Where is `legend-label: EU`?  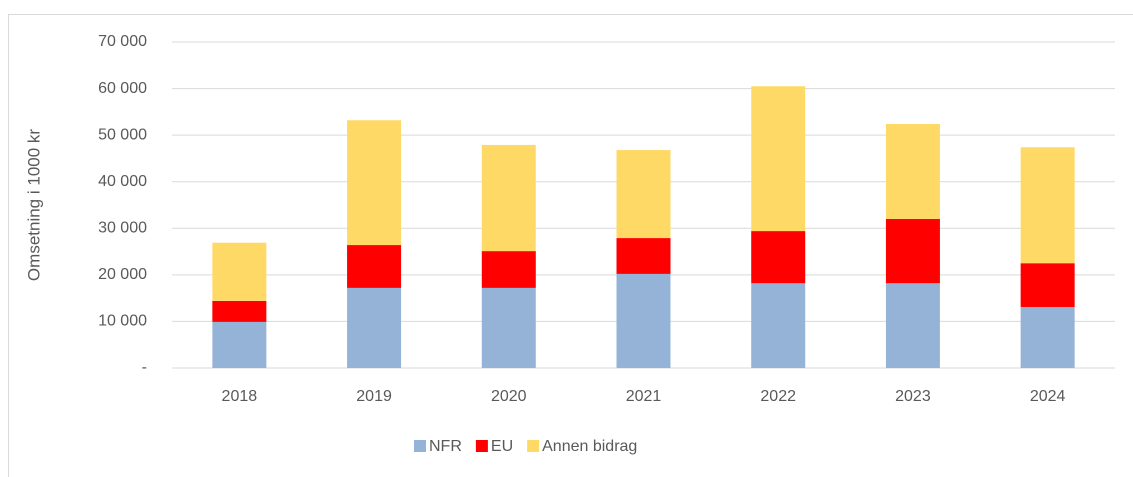
legend-label: EU is located at coordinates (502, 446).